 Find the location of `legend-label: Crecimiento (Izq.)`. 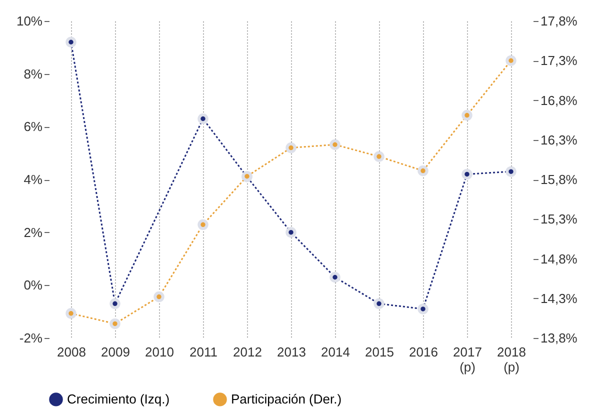

legend-label: Crecimiento (Izq.) is located at coordinates (118, 398).